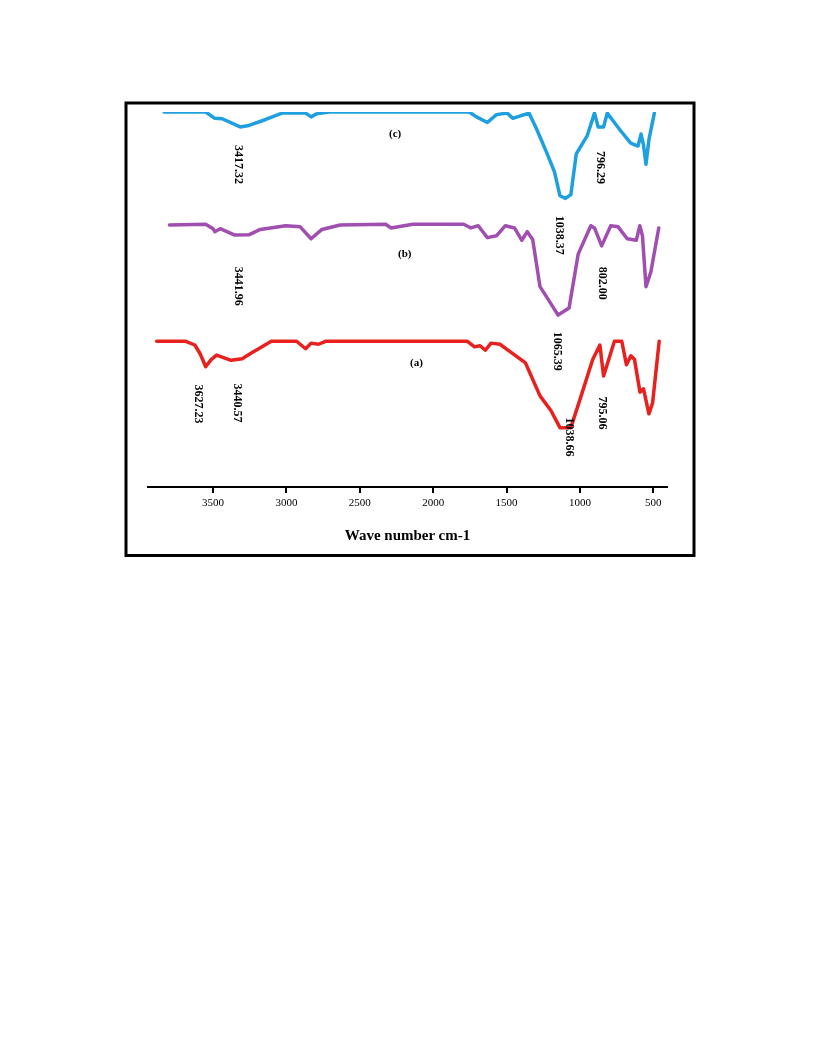  I want to click on x-tick-label: 3500, so click(213, 502).